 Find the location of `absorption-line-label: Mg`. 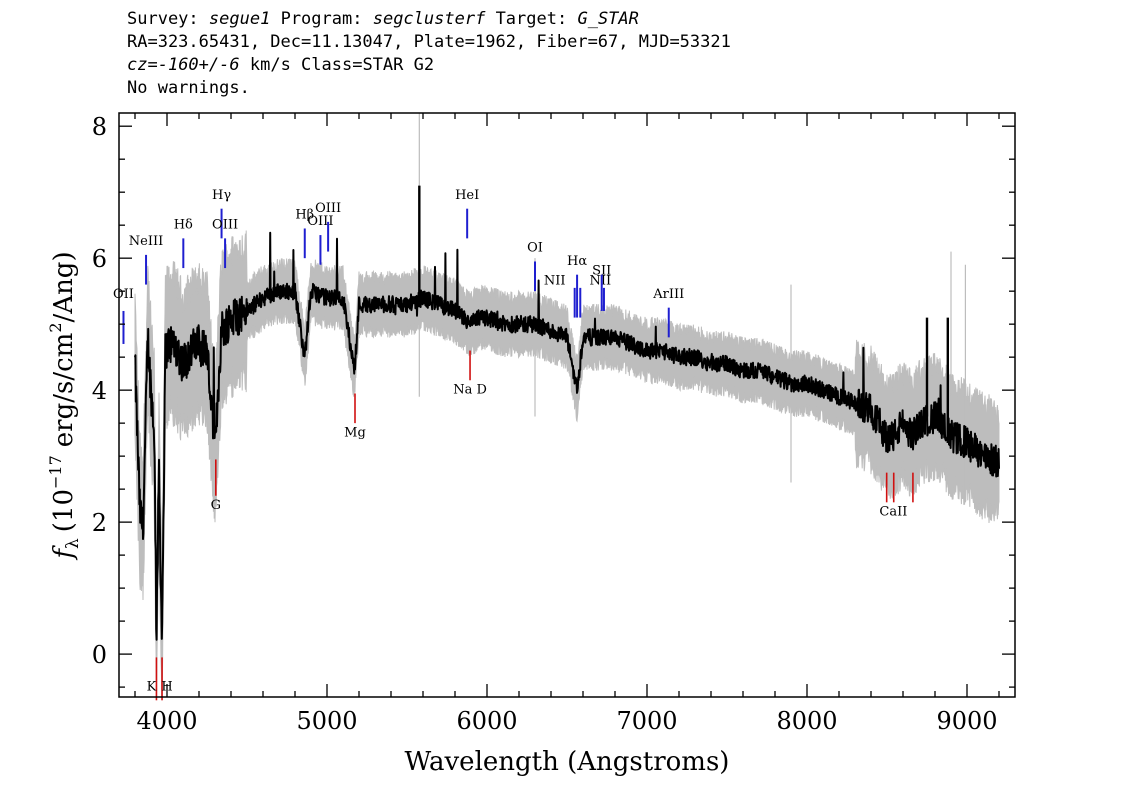

absorption-line-label: Mg is located at coordinates (355, 432).